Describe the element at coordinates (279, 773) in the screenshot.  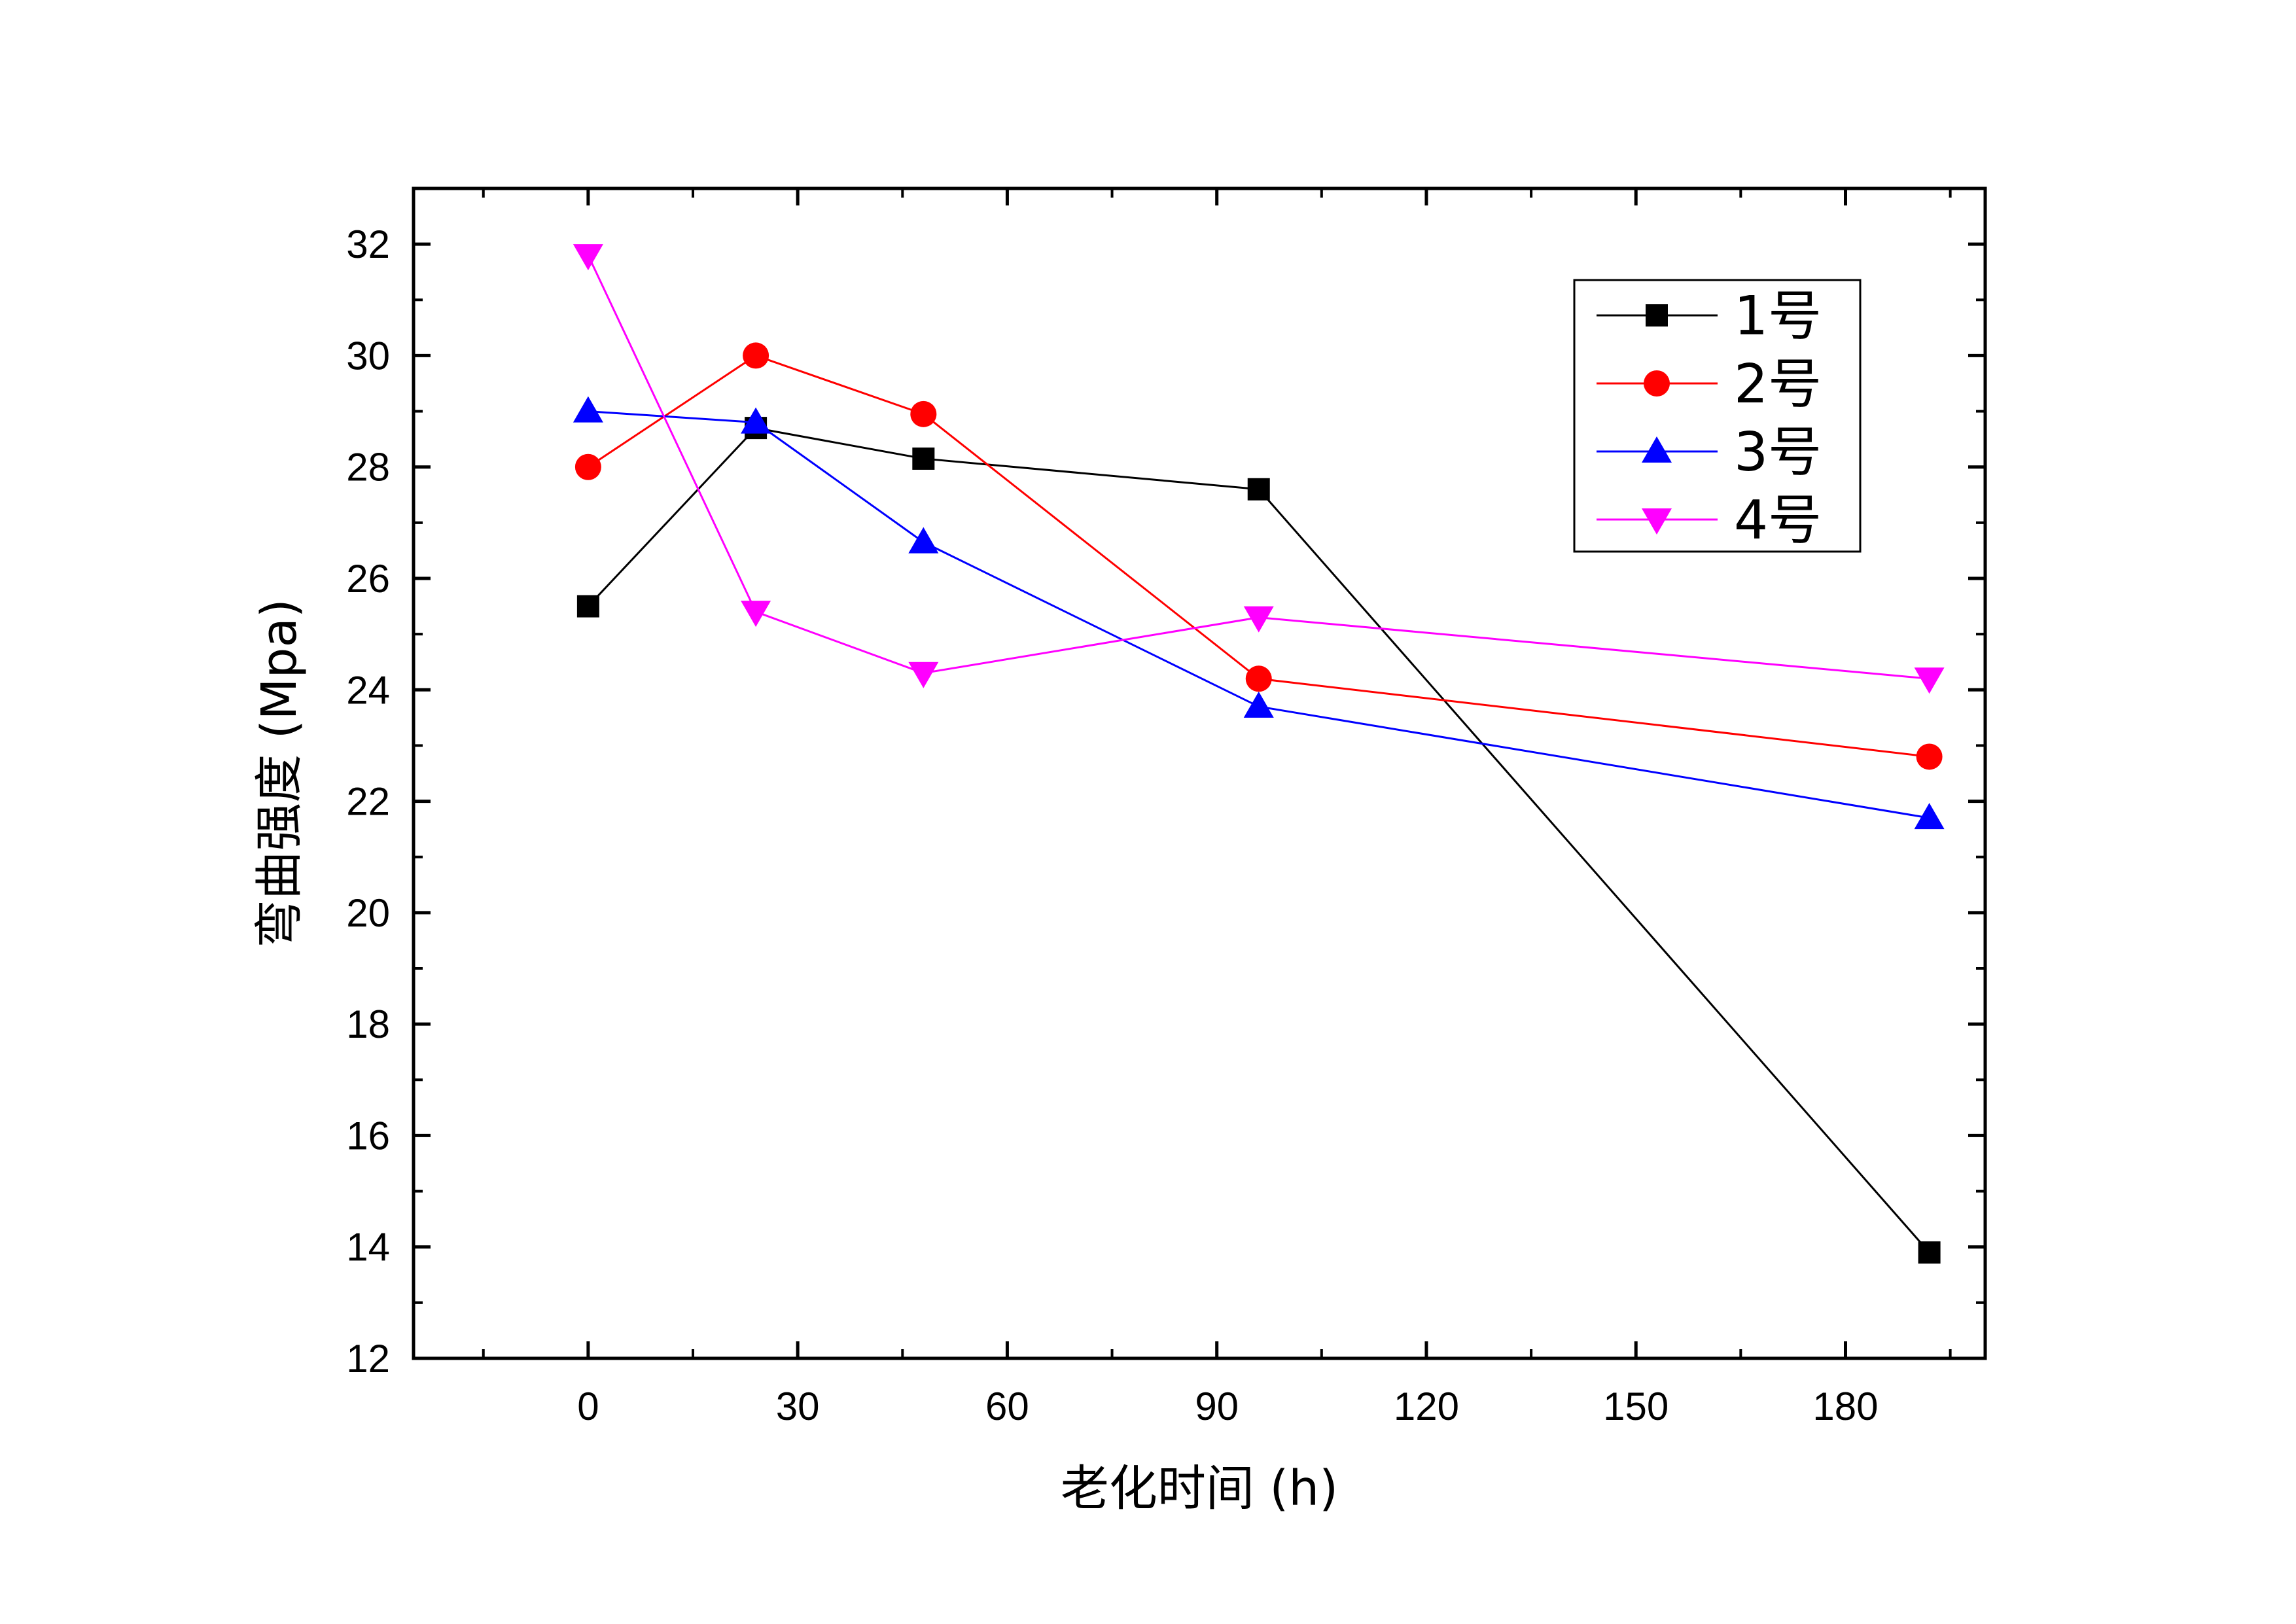
I see `y-axis-title: 弯曲强度 (Mpa)` at that location.